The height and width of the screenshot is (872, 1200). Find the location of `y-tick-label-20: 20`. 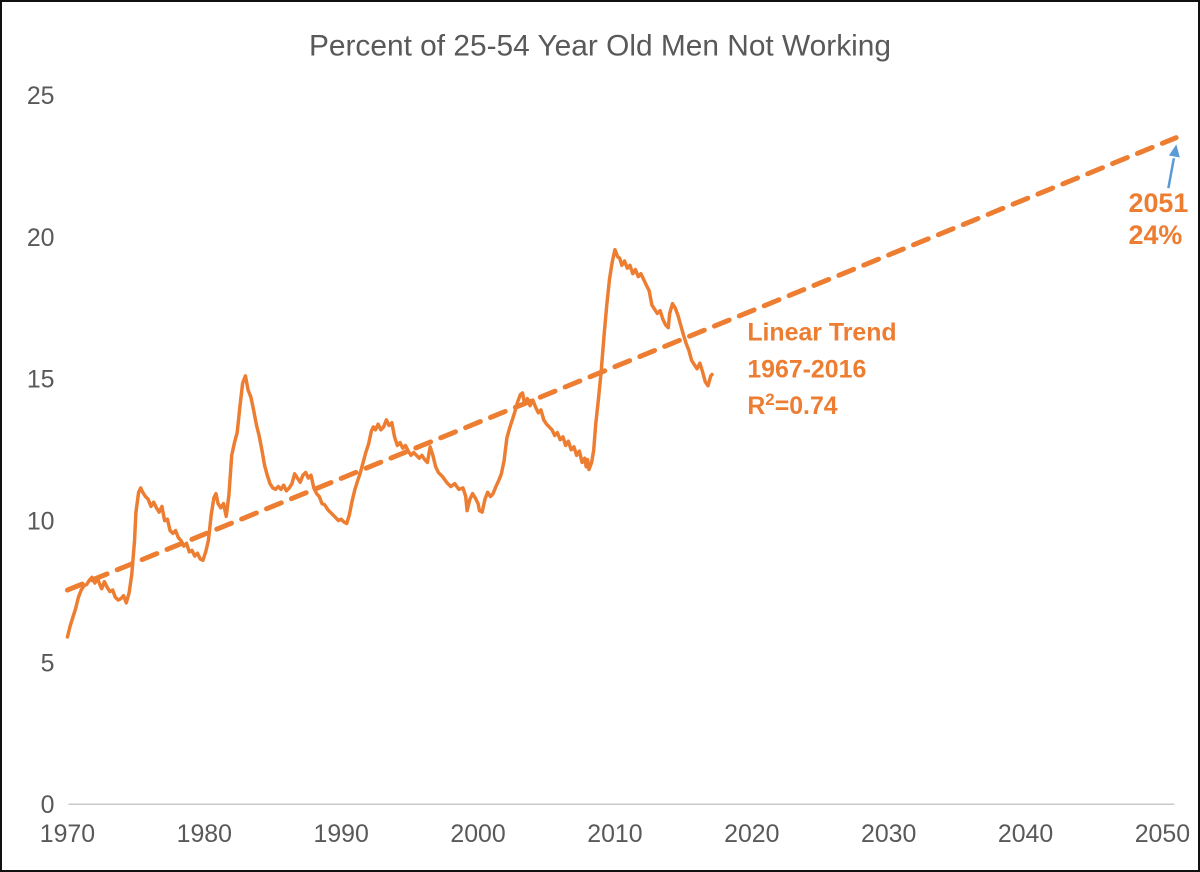

y-tick-label-20: 20 is located at coordinates (41, 238).